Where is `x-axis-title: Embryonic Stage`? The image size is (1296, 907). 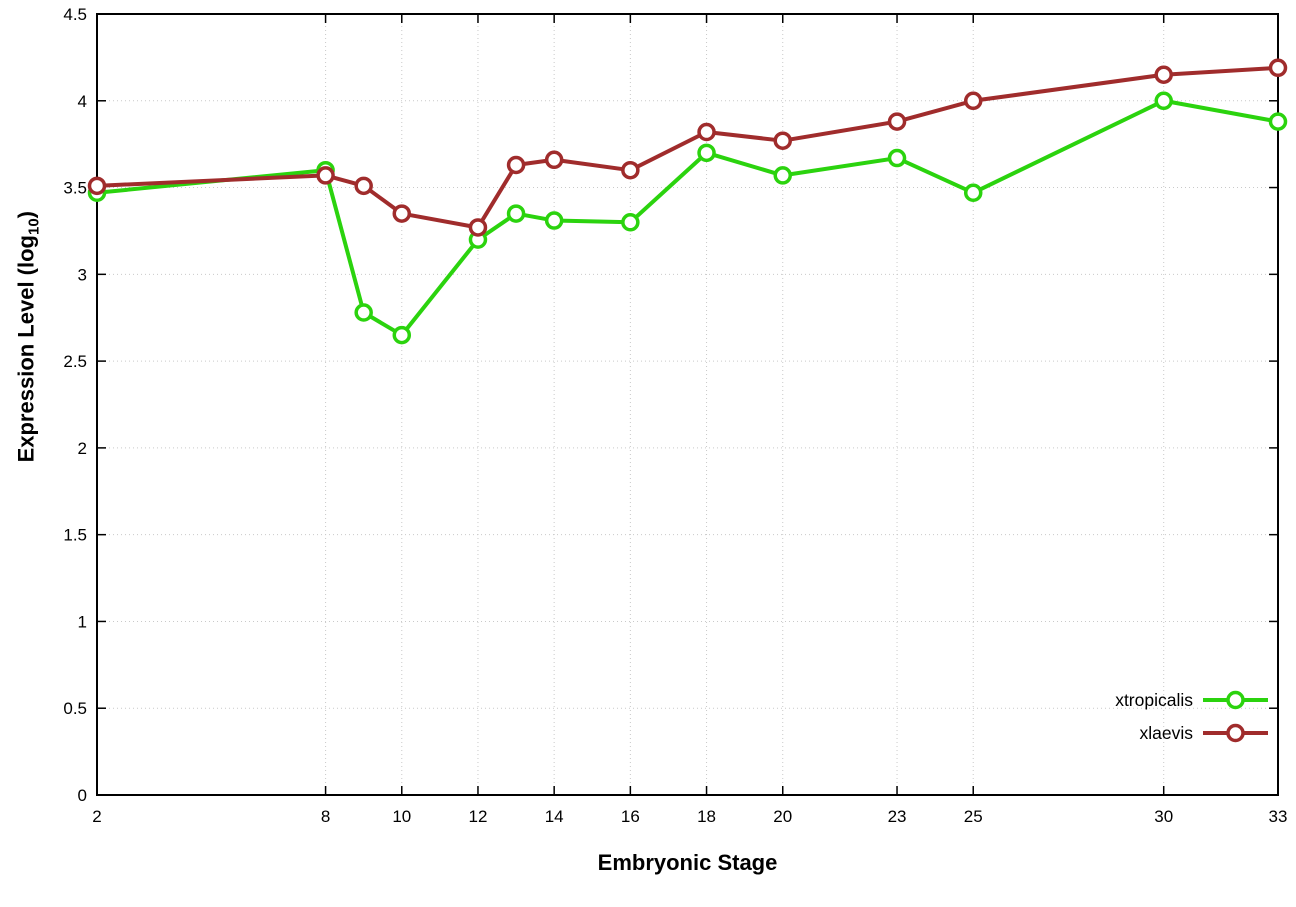
x-axis-title: Embryonic Stage is located at coordinates (687, 862).